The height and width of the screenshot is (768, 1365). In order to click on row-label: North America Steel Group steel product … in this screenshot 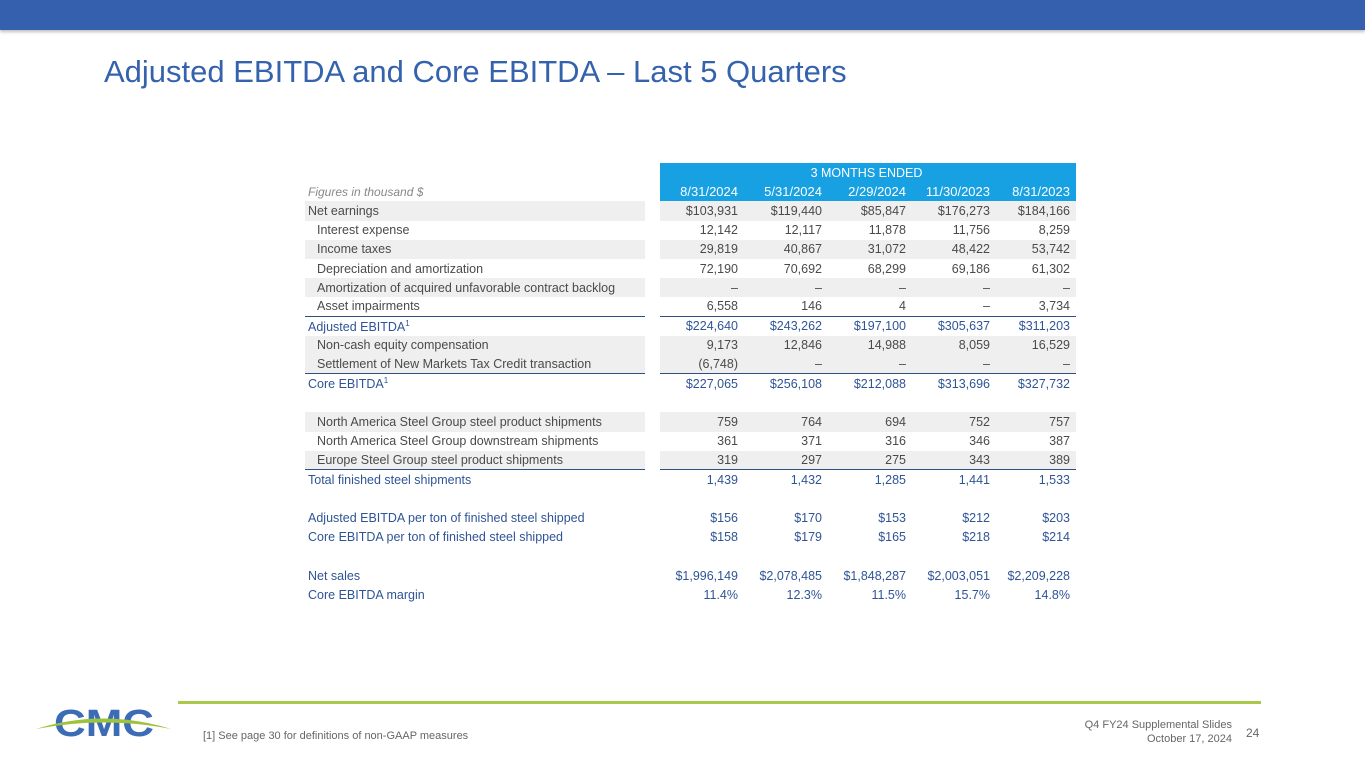, I will do `click(475, 422)`.